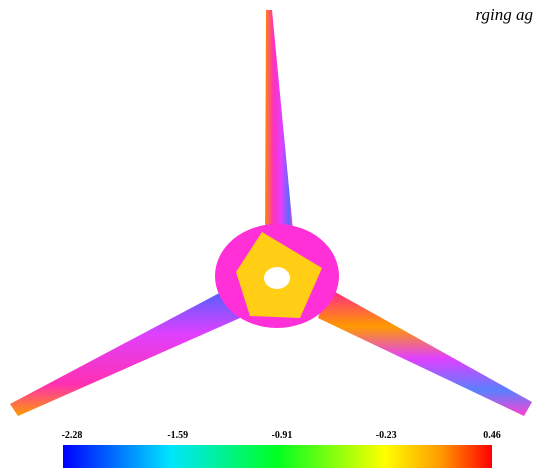 This screenshot has width=533, height=468. Describe the element at coordinates (177, 435) in the screenshot. I see `tick-label: -1.59` at that location.